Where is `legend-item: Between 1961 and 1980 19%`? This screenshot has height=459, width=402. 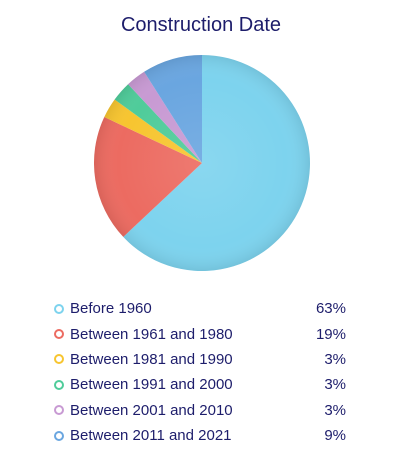 legend-item: Between 1961 and 1980 19% is located at coordinates (200, 333).